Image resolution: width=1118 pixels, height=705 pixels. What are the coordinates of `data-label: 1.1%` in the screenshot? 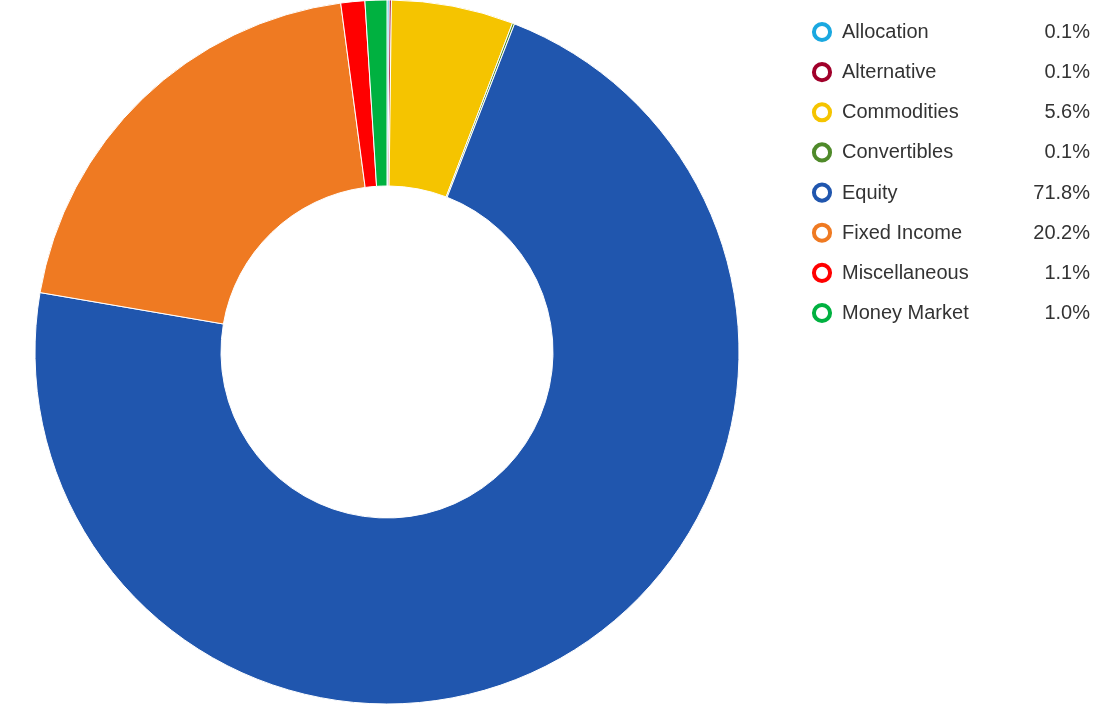 It's located at (1067, 271).